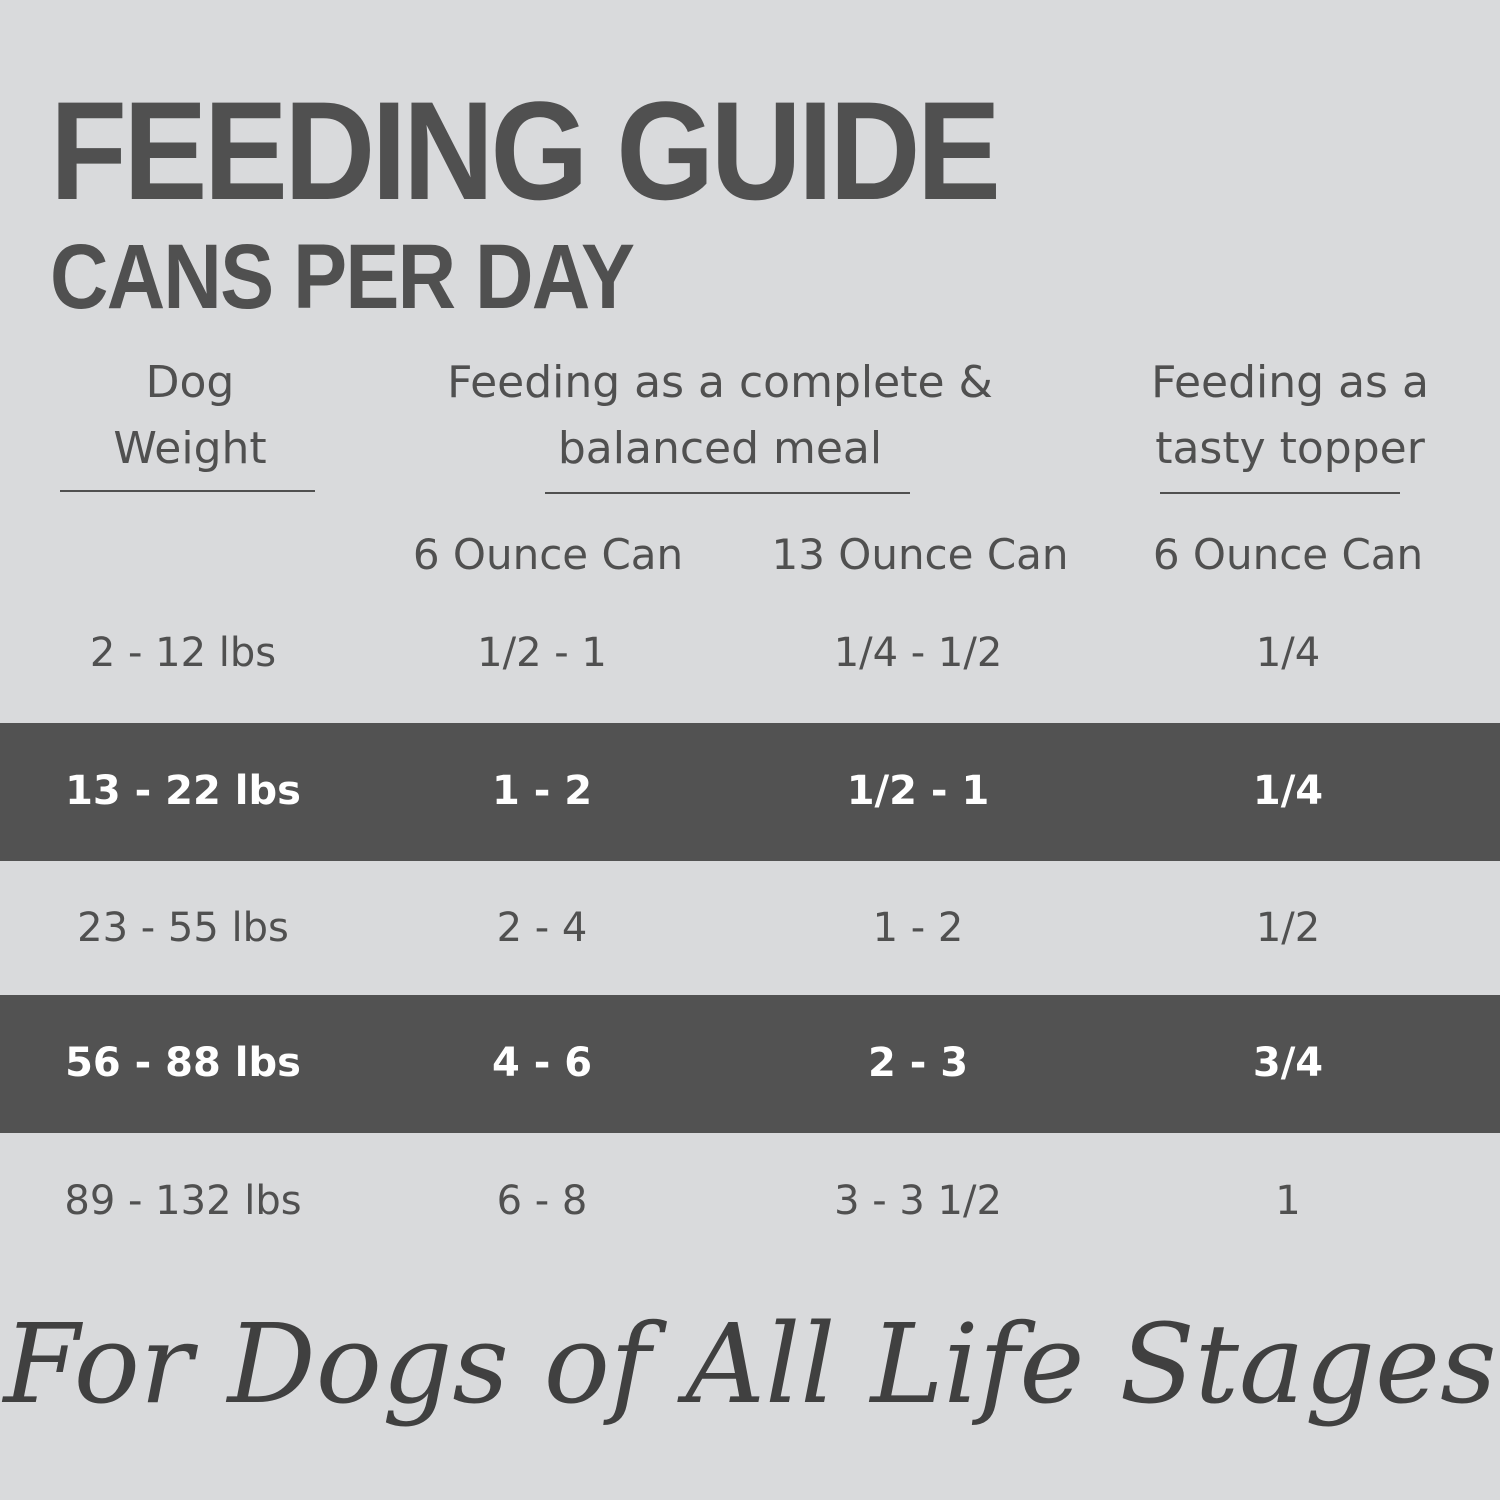  What do you see at coordinates (542, 1201) in the screenshot?
I see `cell: 6 - 8` at bounding box center [542, 1201].